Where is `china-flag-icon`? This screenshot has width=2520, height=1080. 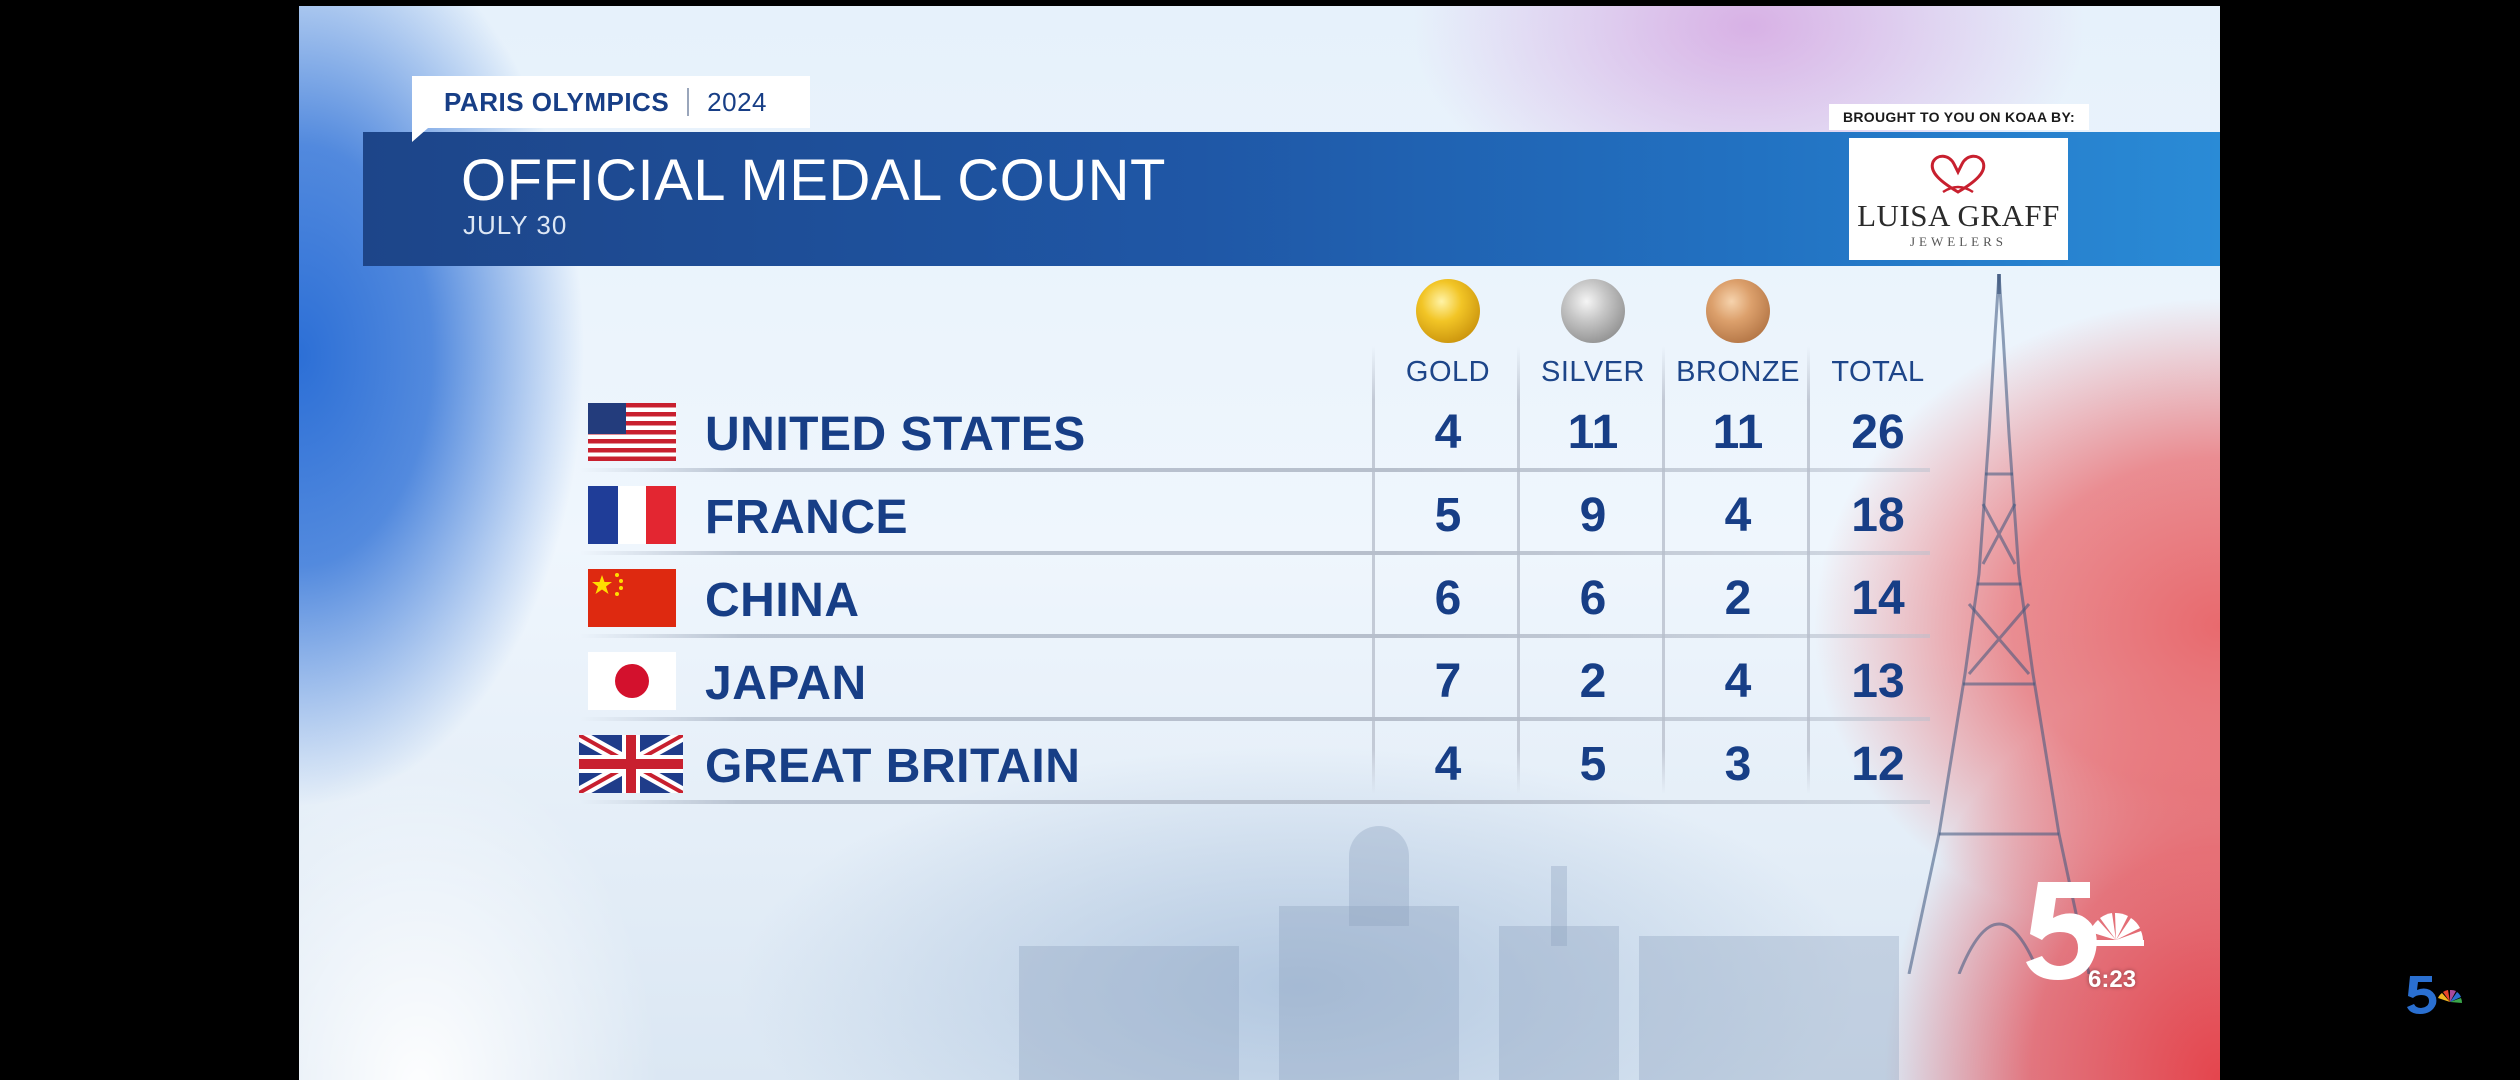 china-flag-icon is located at coordinates (632, 598).